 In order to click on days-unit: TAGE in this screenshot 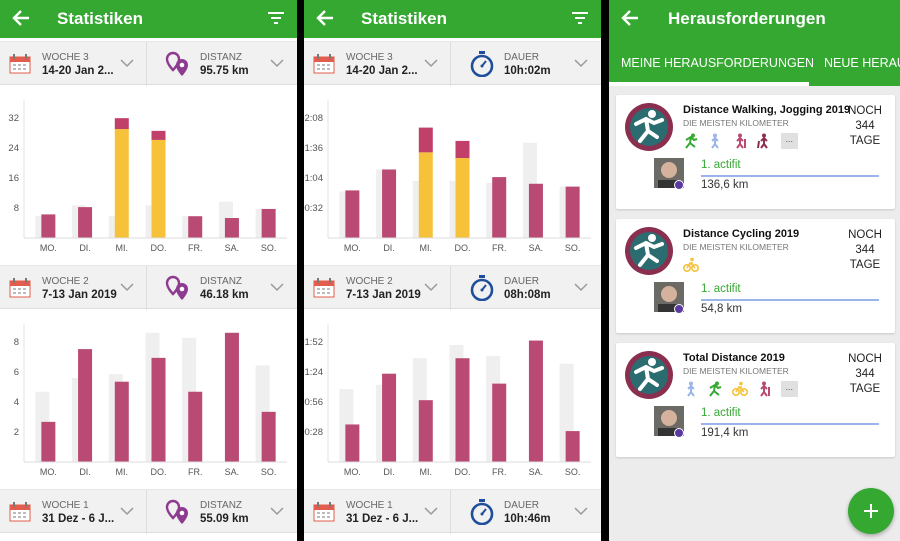, I will do `click(865, 141)`.